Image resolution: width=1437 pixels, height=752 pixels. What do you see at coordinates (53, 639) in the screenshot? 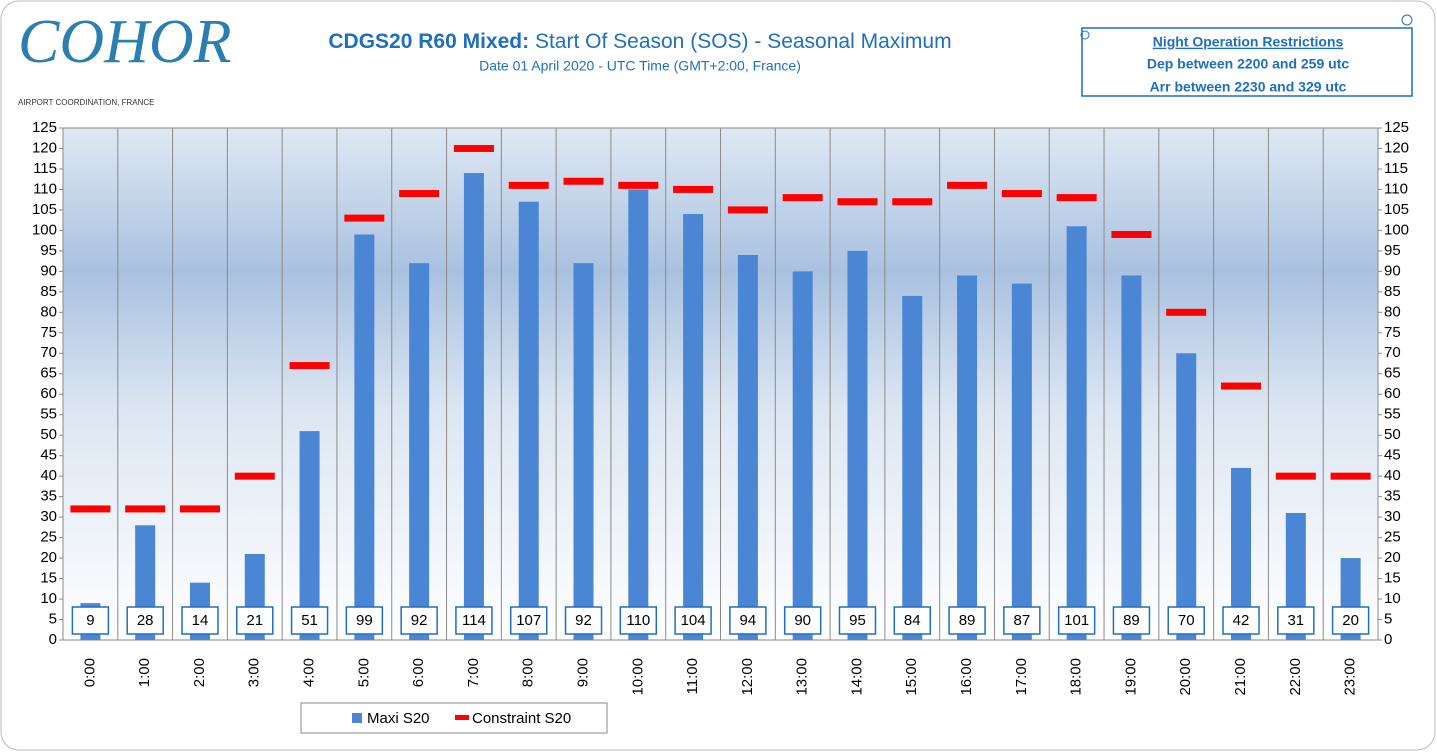
I see `y-tick-label: 0` at bounding box center [53, 639].